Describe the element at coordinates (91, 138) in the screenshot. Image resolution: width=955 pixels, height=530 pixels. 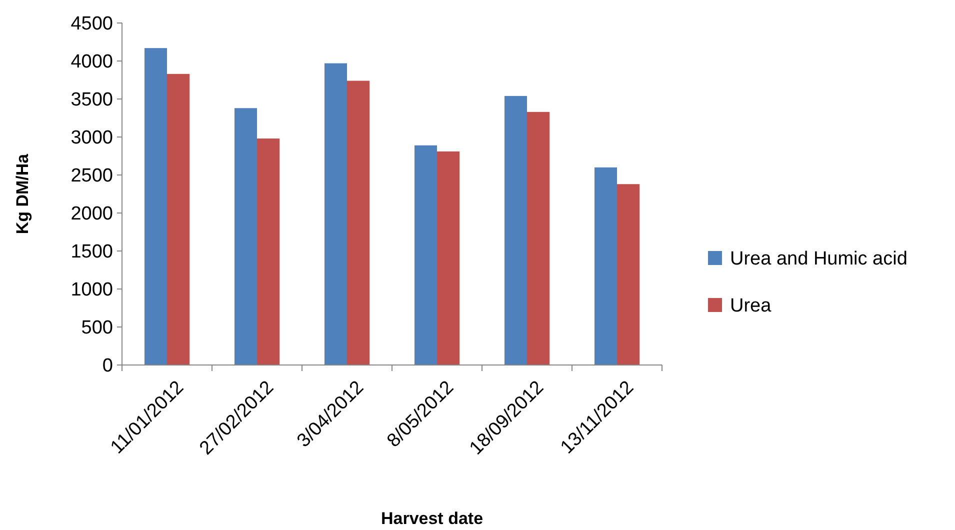
I see `y-tick-label: 3000` at that location.